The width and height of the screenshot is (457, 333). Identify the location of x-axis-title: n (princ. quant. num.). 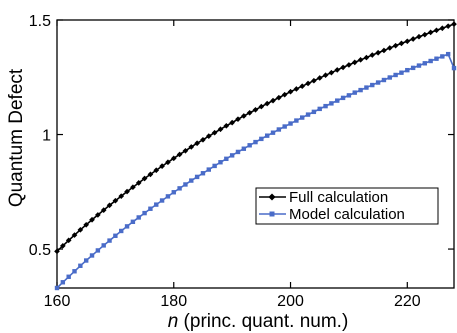
(258, 321).